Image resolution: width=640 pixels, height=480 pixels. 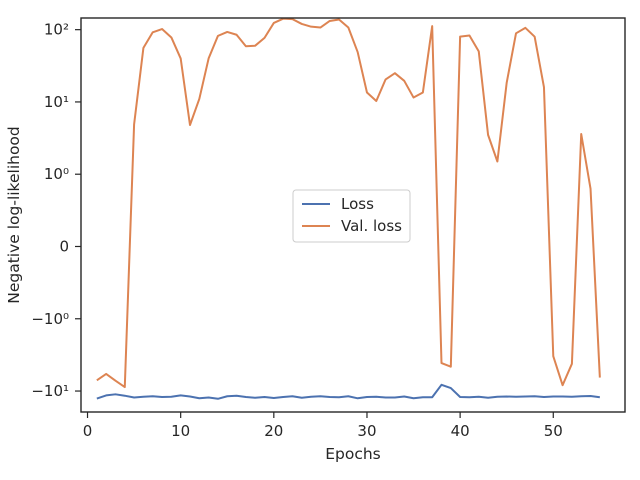 What do you see at coordinates (348, 391) in the screenshot?
I see `series-line-loss` at bounding box center [348, 391].